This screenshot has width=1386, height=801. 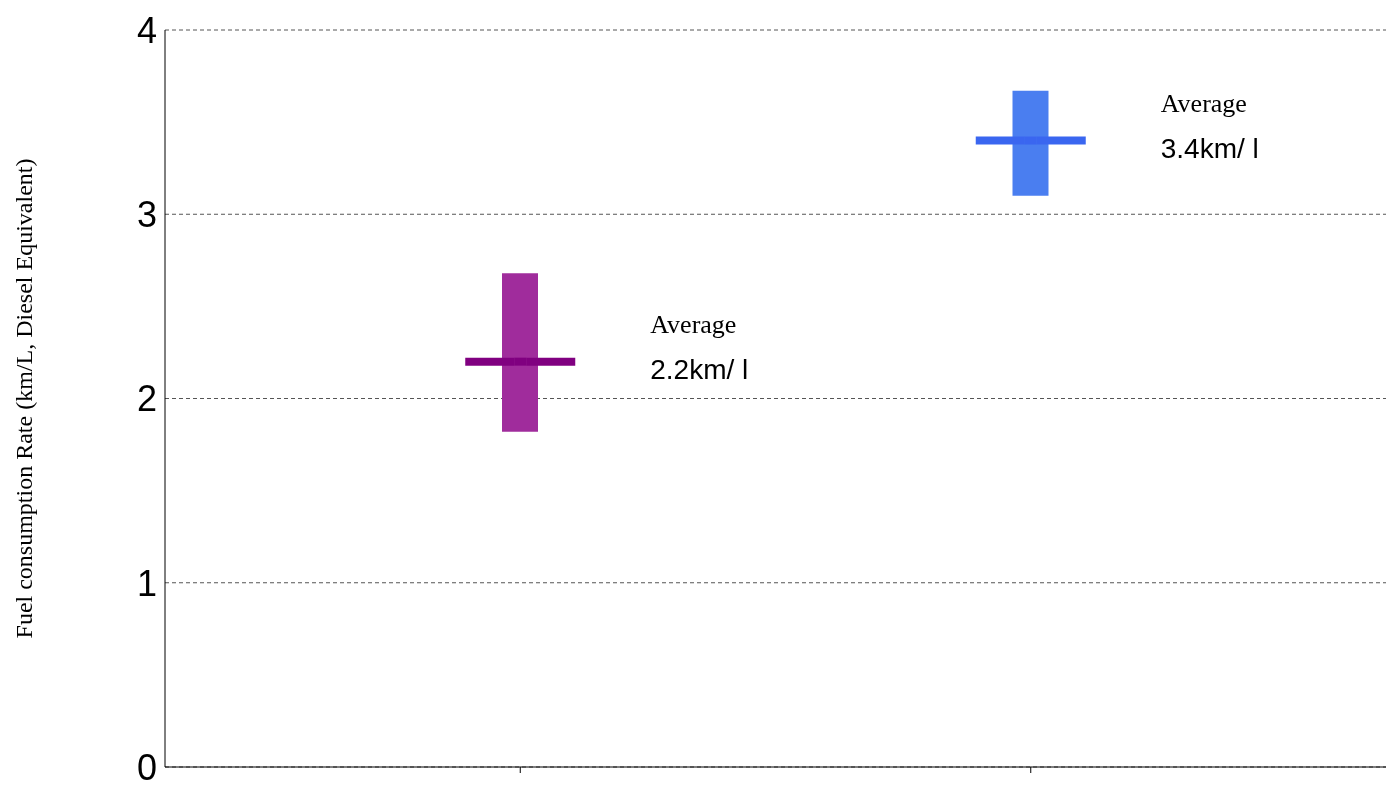 What do you see at coordinates (146, 399) in the screenshot?
I see `y-tick-label: 2` at bounding box center [146, 399].